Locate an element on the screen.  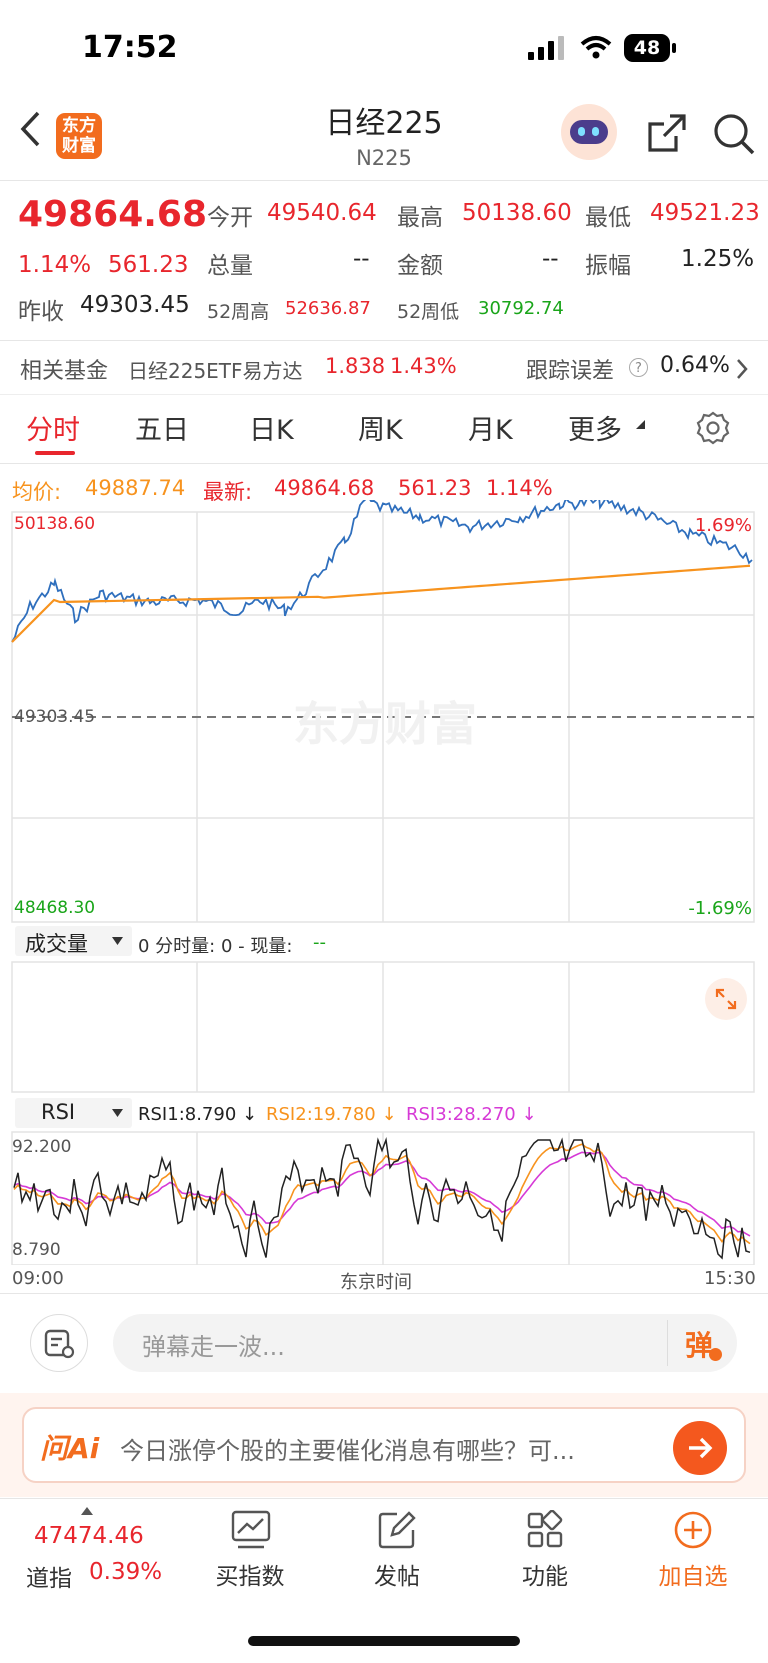
active-tab-indicator is located at coordinates (55, 453).